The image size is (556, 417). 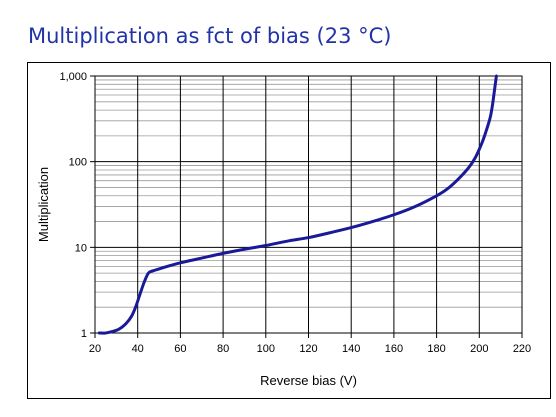 What do you see at coordinates (73, 77) in the screenshot?
I see `y-tick-label: 1,000` at bounding box center [73, 77].